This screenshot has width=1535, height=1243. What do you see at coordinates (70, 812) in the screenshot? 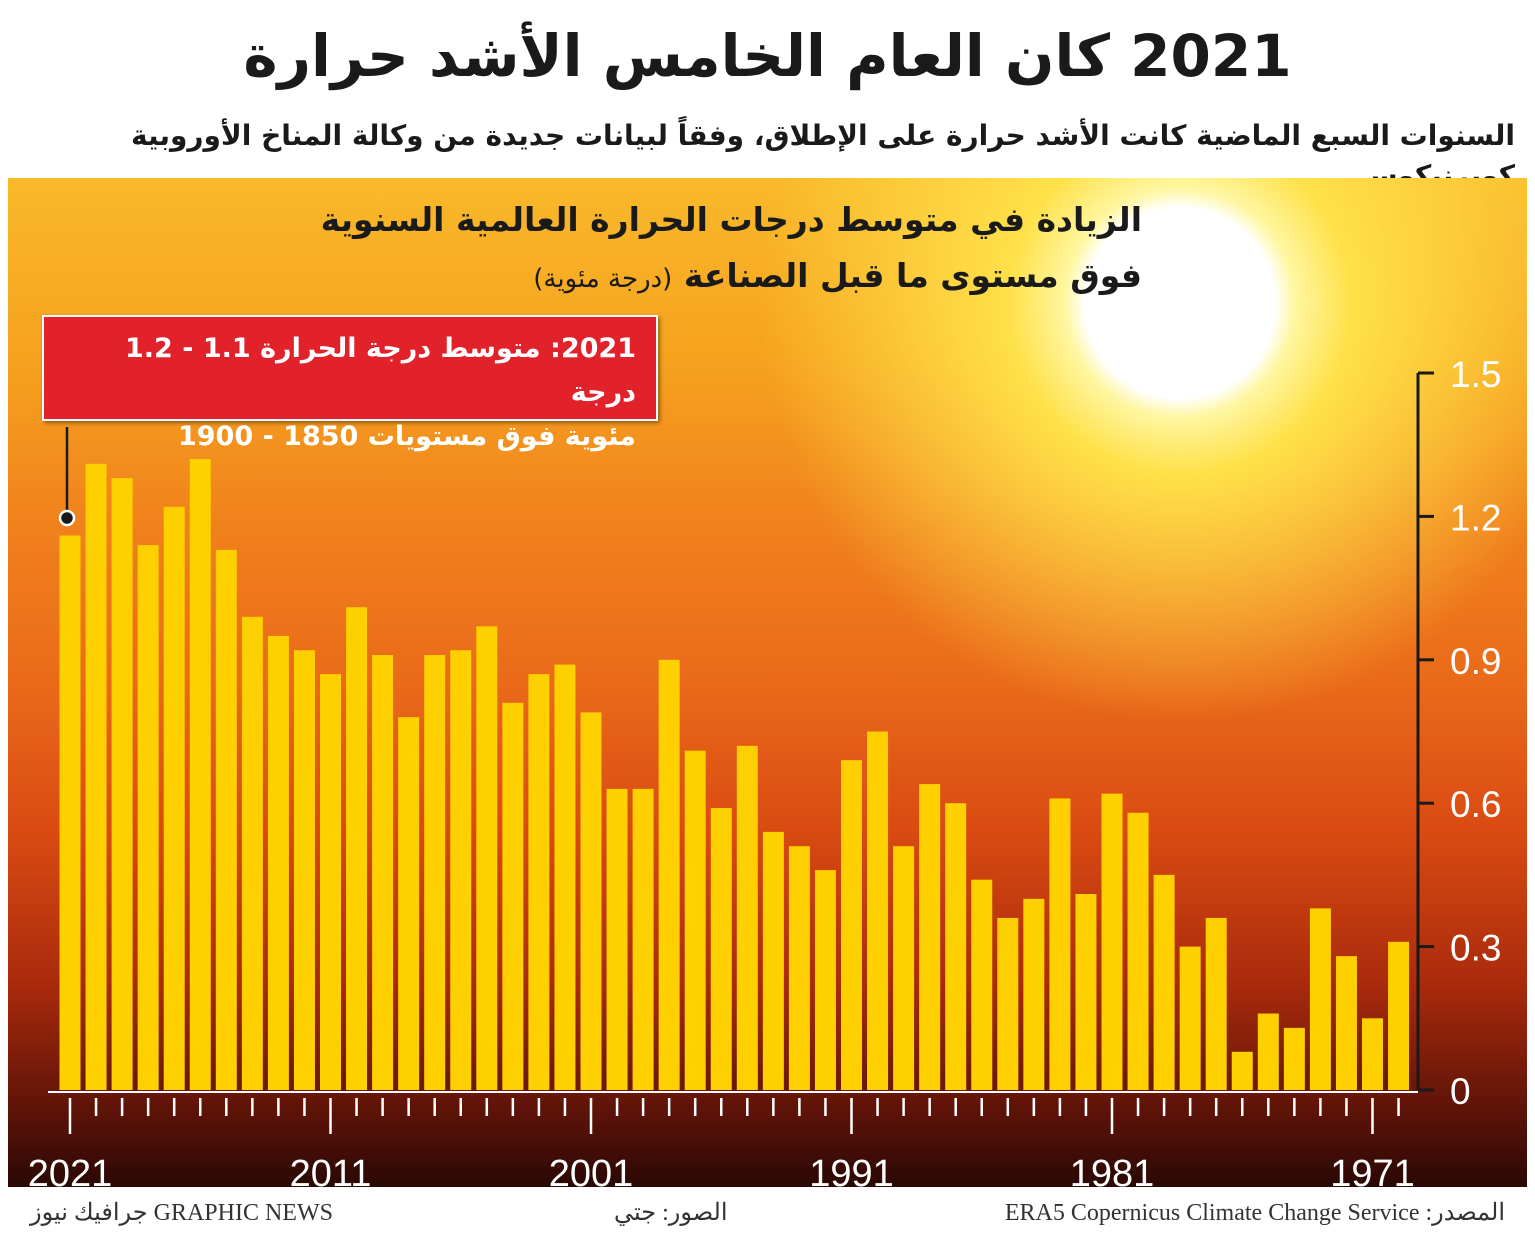
I see `bar-2021` at bounding box center [70, 812].